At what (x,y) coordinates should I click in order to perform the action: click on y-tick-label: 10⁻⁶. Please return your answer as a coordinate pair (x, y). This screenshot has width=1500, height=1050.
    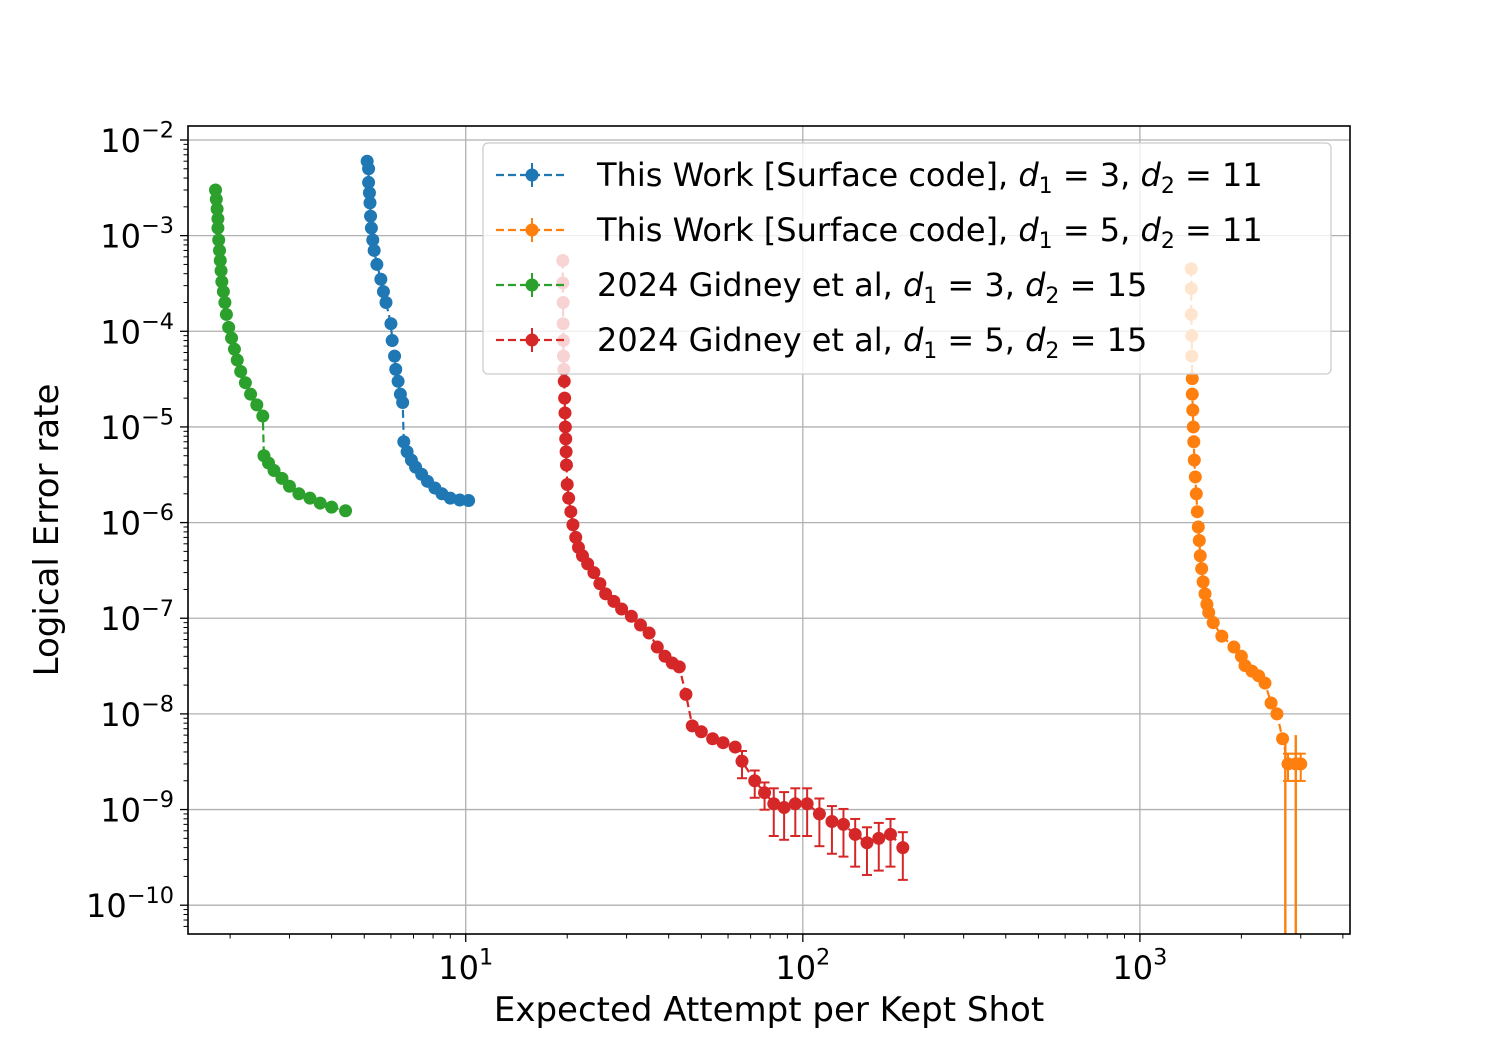
    Looking at the image, I should click on (137, 521).